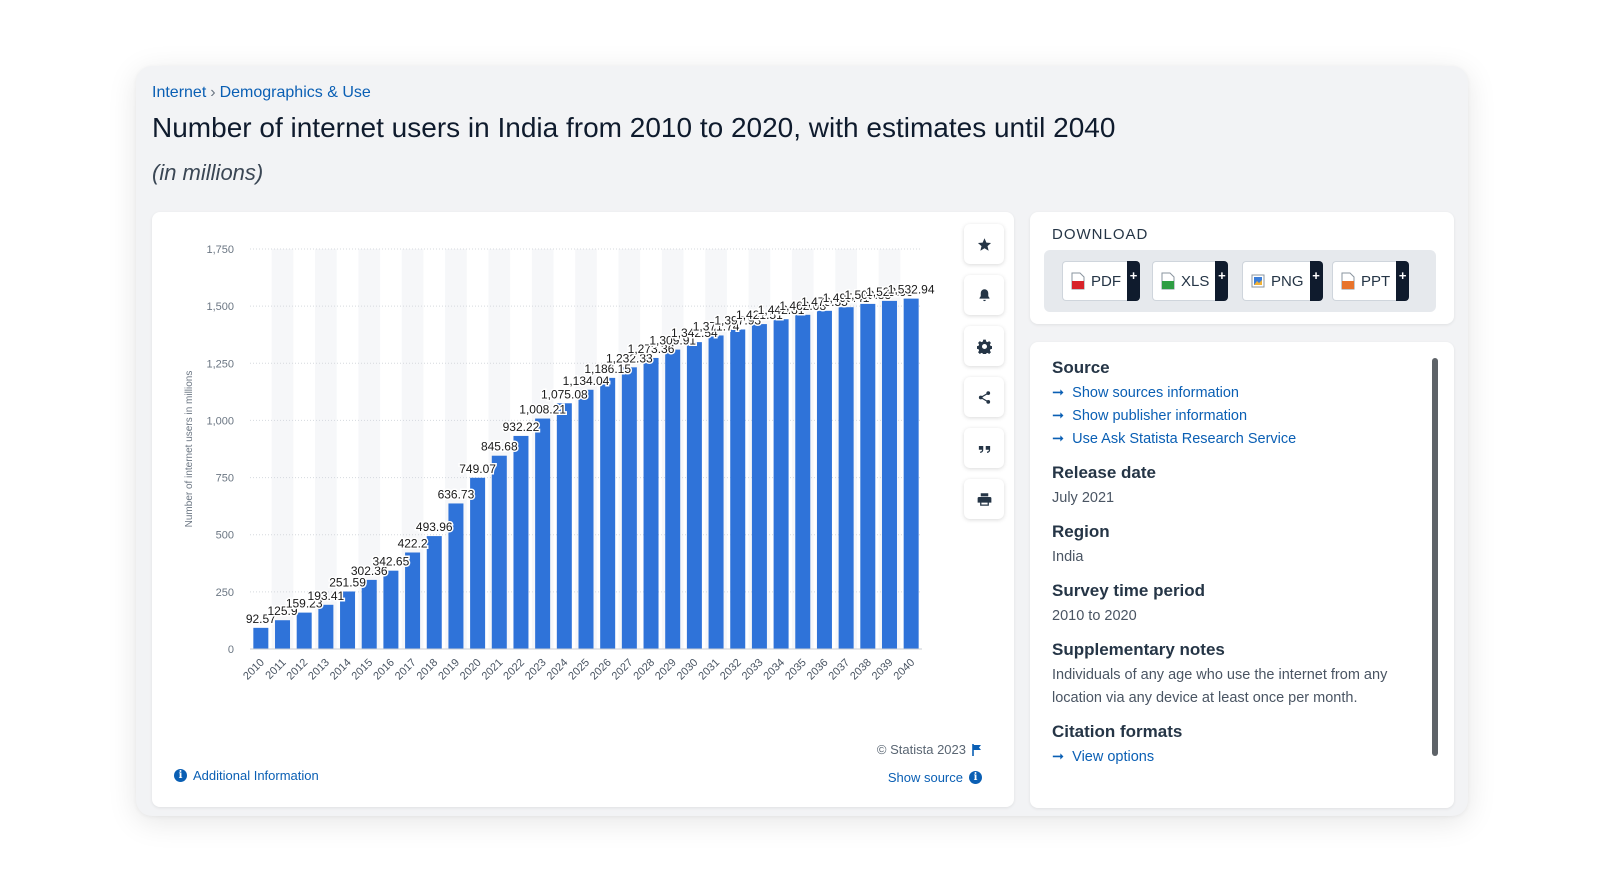  Describe the element at coordinates (564, 394) in the screenshot. I see `data-label: 1,075.08` at that location.